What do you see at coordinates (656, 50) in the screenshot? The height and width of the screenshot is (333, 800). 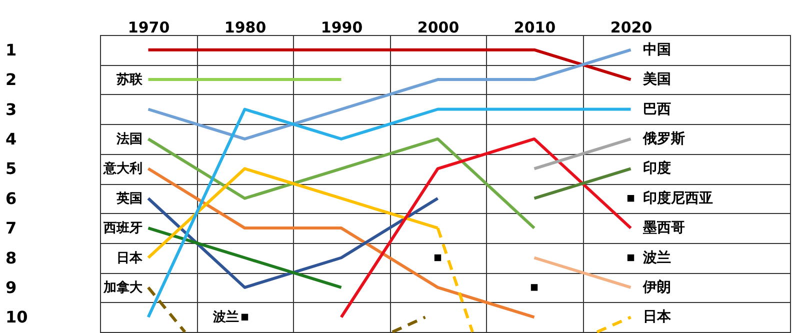 I see `series-label: 中国` at bounding box center [656, 50].